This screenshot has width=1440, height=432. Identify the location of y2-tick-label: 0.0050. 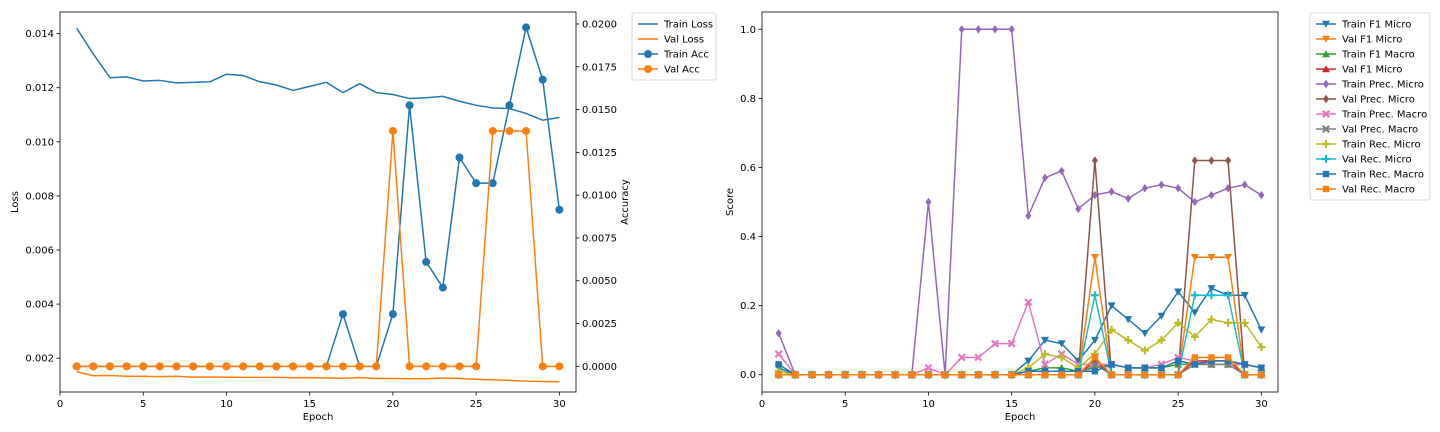
(599, 281).